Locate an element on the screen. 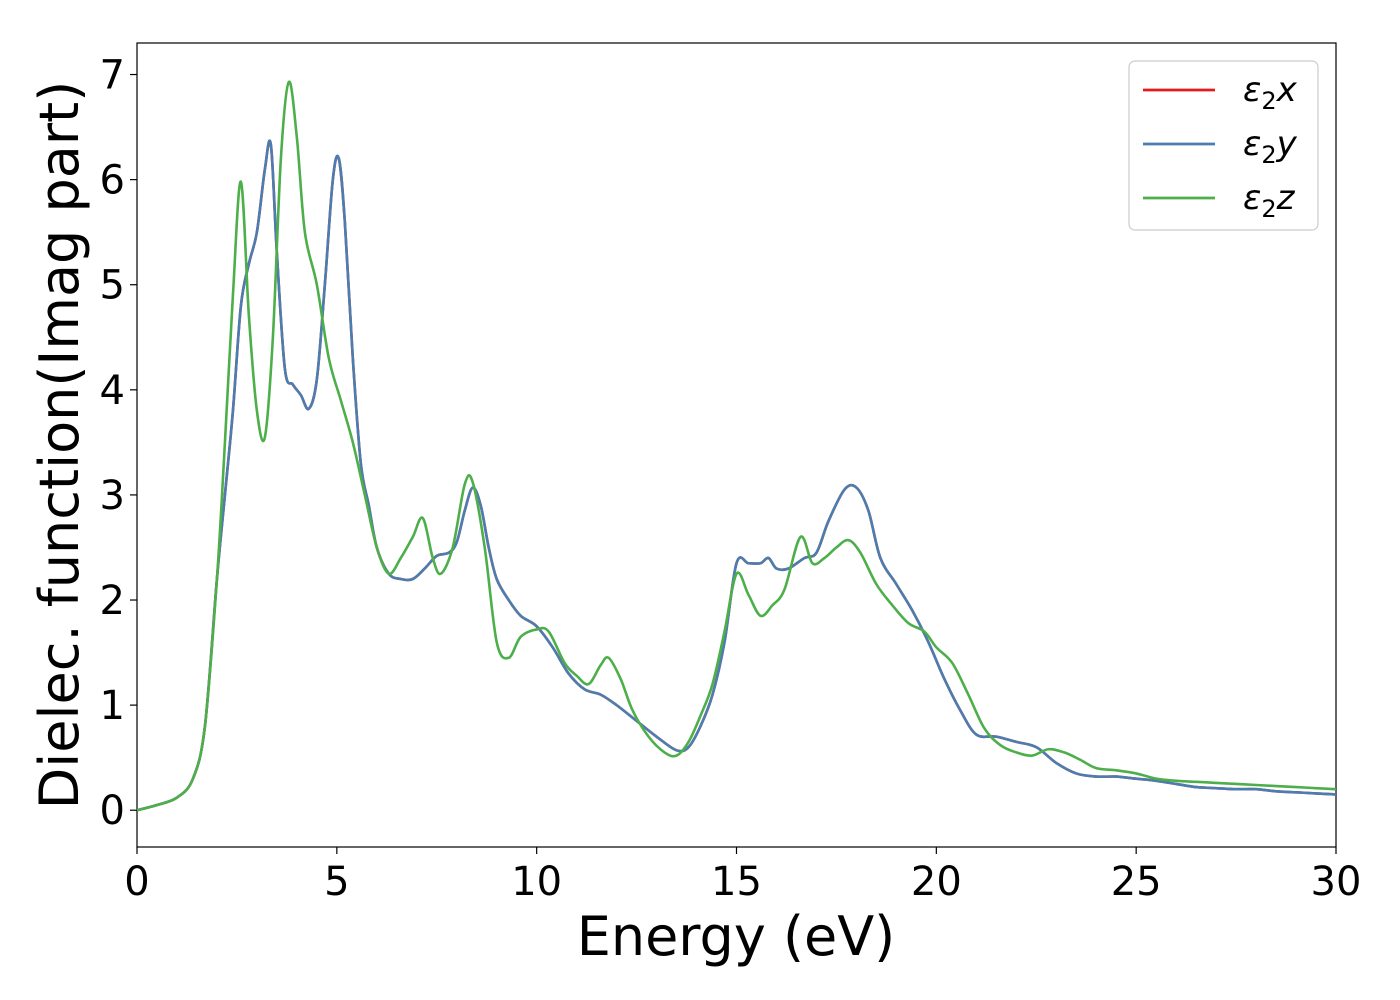 This screenshot has width=1400, height=1000. y-tick-label: 1 is located at coordinates (112, 706).